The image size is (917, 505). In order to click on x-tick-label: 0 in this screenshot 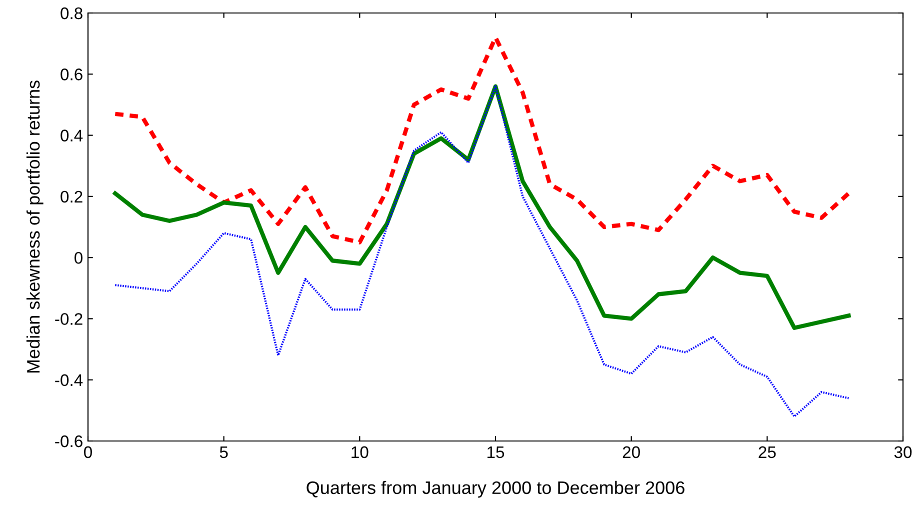, I will do `click(88, 452)`.